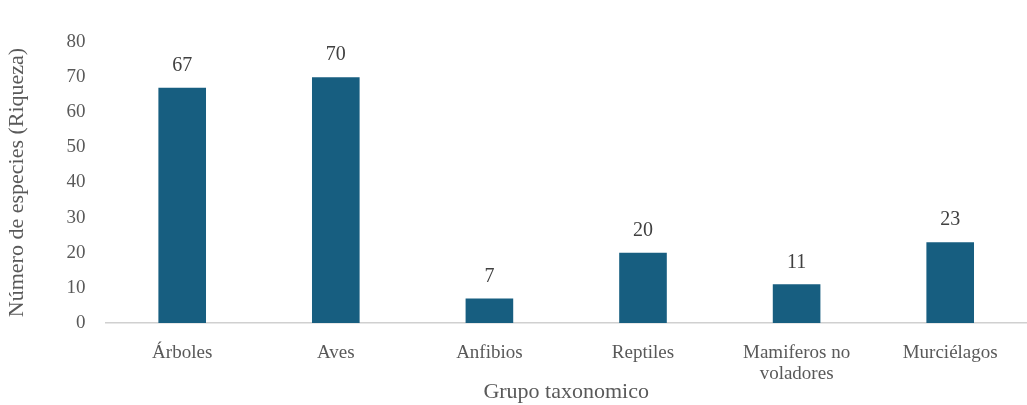  Describe the element at coordinates (489, 274) in the screenshot. I see `data-label: 7` at that location.